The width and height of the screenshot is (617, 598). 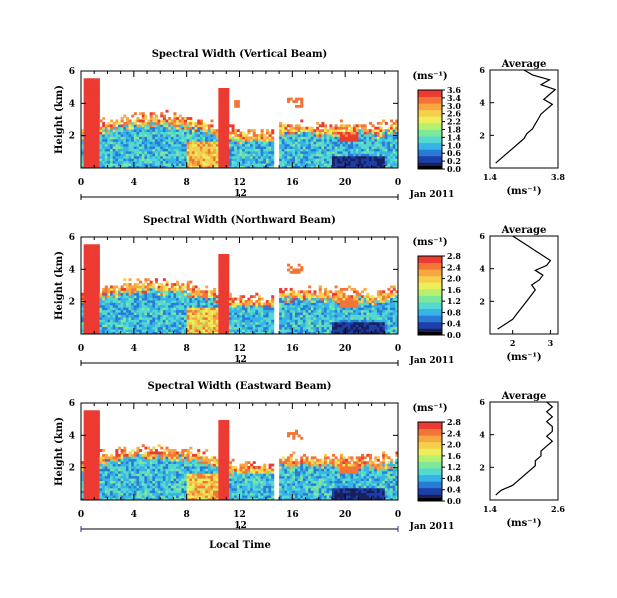 What do you see at coordinates (239, 349) in the screenshot?
I see `x-tick-label: 12` at bounding box center [239, 349].